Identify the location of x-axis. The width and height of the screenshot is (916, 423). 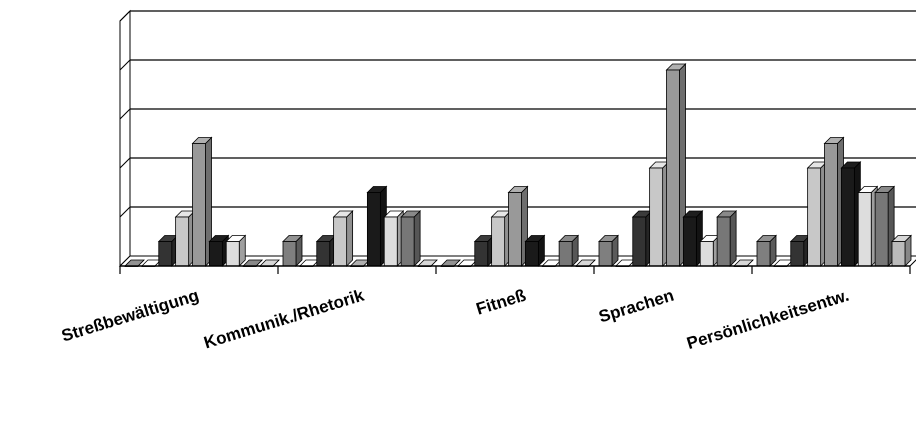
(515, 269).